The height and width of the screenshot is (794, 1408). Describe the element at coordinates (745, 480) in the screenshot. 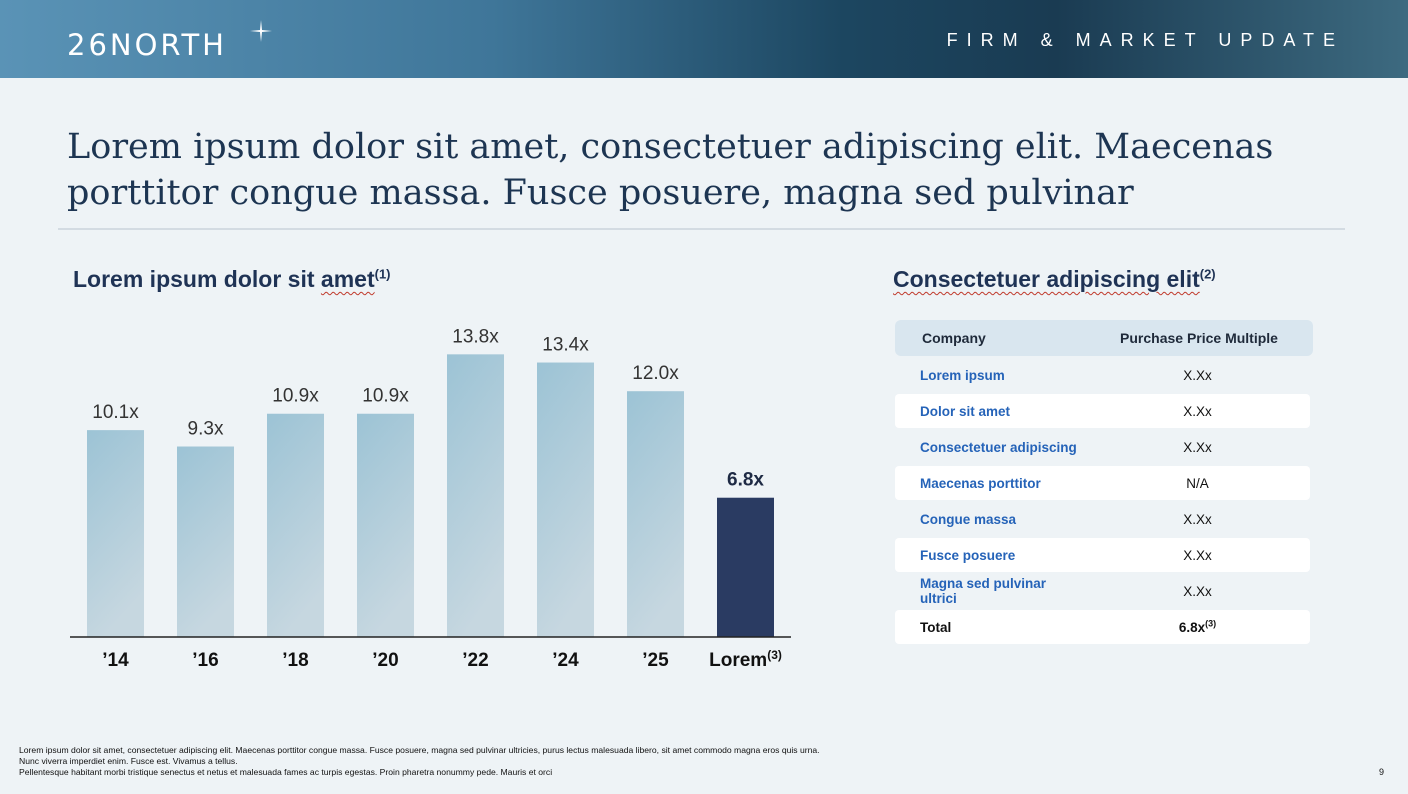

I see `bar-value-label: 6.8x` at that location.